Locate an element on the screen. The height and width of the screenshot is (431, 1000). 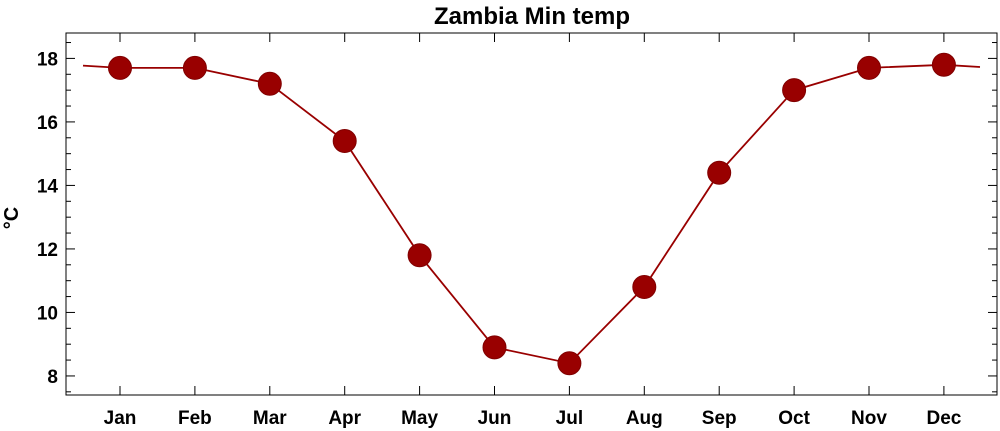
data-point-jan is located at coordinates (120, 67).